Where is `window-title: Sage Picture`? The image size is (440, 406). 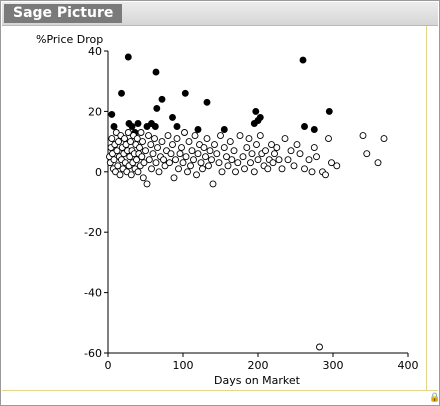
window-title: Sage Picture is located at coordinates (63, 13).